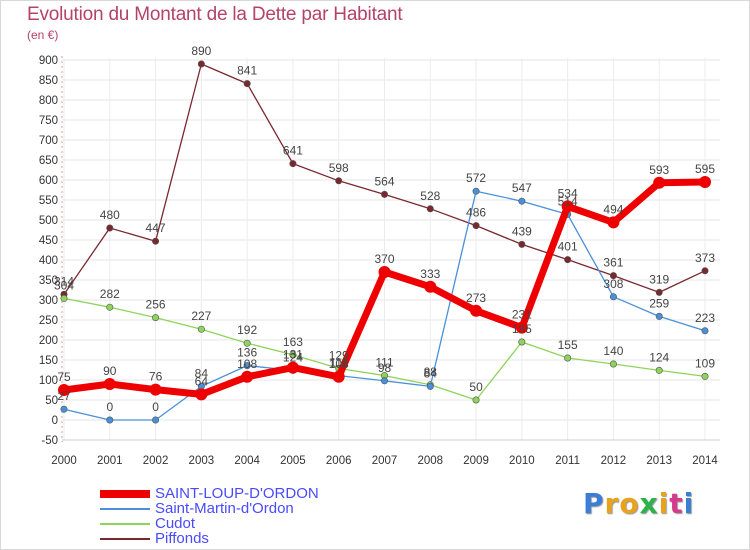 The height and width of the screenshot is (550, 750). What do you see at coordinates (48, 361) in the screenshot?
I see `y-tick-label: 150` at bounding box center [48, 361].